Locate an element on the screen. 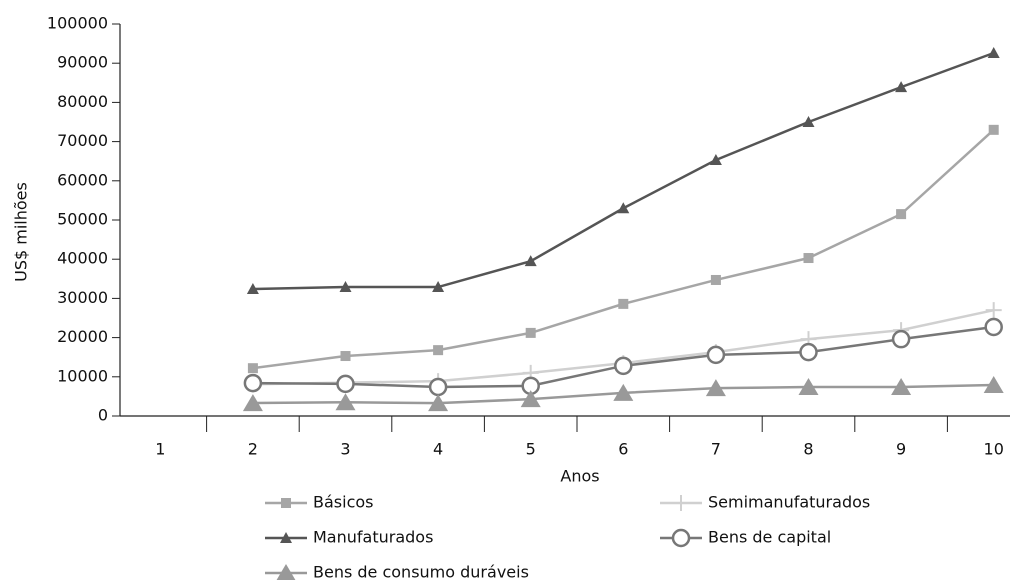  x-tick-label: 7 is located at coordinates (716, 449).